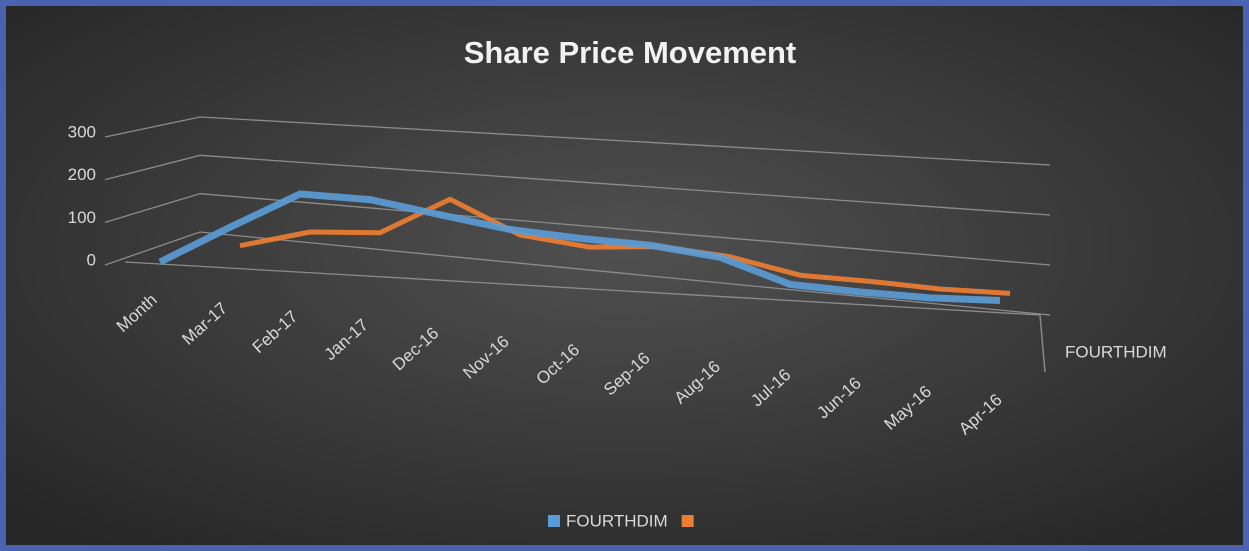 This screenshot has height=551, width=1249. Describe the element at coordinates (1042, 343) in the screenshot. I see `depth-axis` at that location.